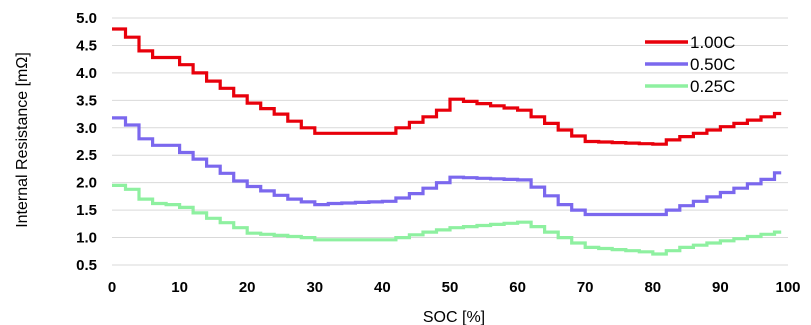 This screenshot has height=325, width=811. Describe the element at coordinates (112, 287) in the screenshot. I see `x-tick-label: 0` at that location.